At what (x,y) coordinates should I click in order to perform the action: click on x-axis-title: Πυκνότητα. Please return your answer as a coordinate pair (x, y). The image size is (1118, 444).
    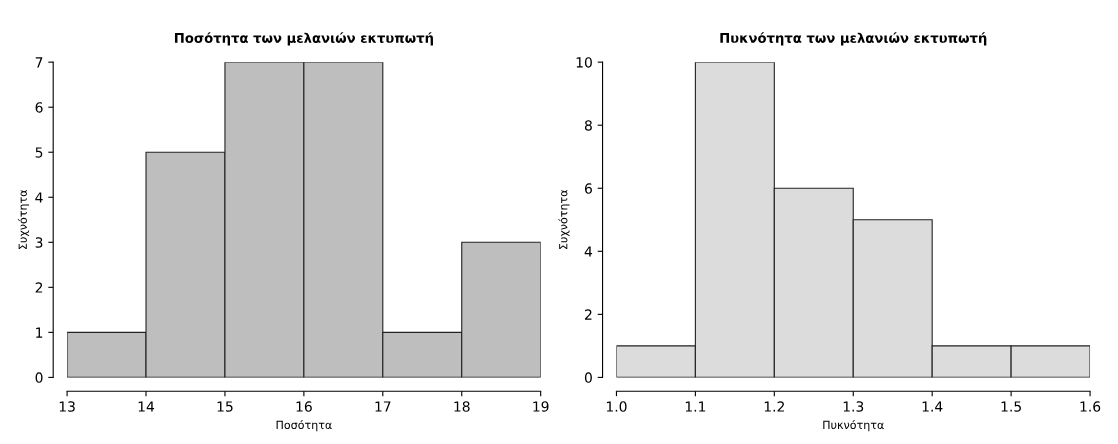
    Looking at the image, I should click on (853, 426).